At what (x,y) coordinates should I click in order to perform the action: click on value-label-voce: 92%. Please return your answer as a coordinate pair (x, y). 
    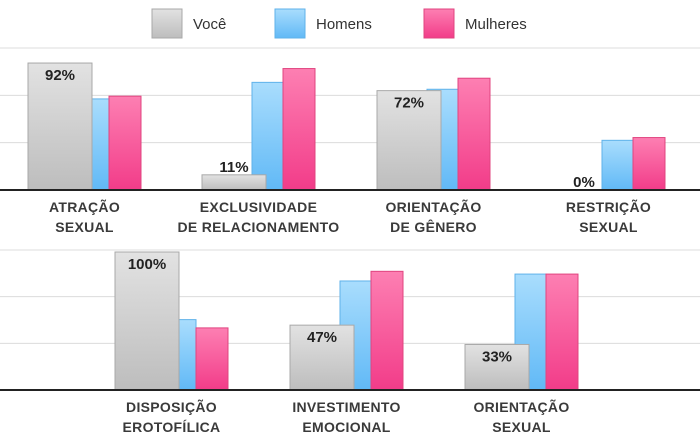
    Looking at the image, I should click on (60, 75).